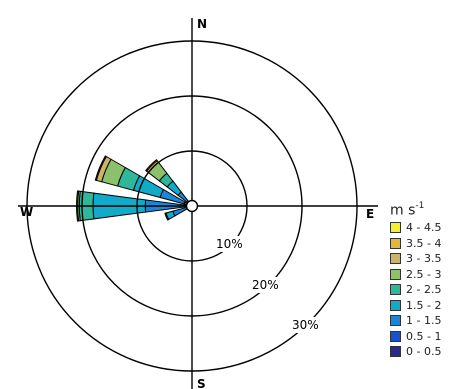  I want to click on legend-item: 1 - 1.5, so click(423, 321).